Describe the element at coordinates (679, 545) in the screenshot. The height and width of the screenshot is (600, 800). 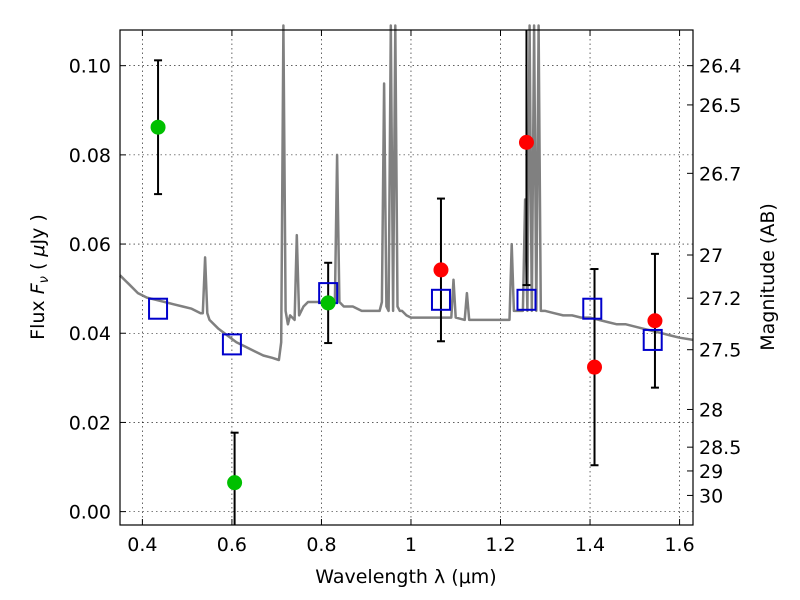
I see `x-tick-label: 1.6` at that location.